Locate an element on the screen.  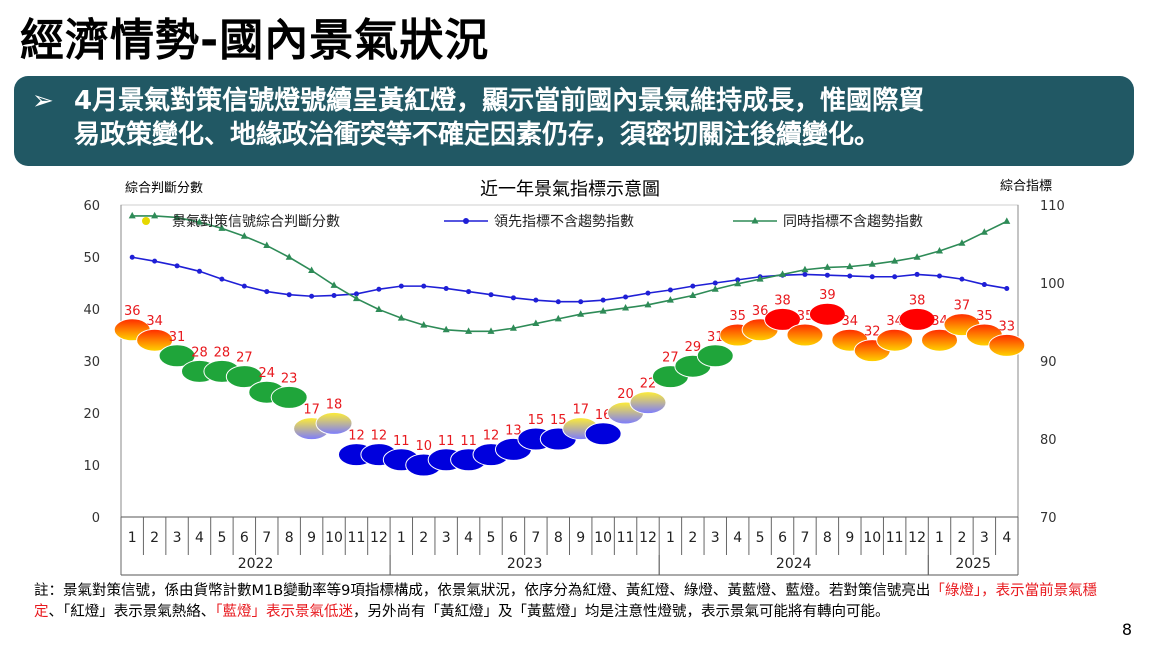
year-label: 2023 is located at coordinates (525, 564).